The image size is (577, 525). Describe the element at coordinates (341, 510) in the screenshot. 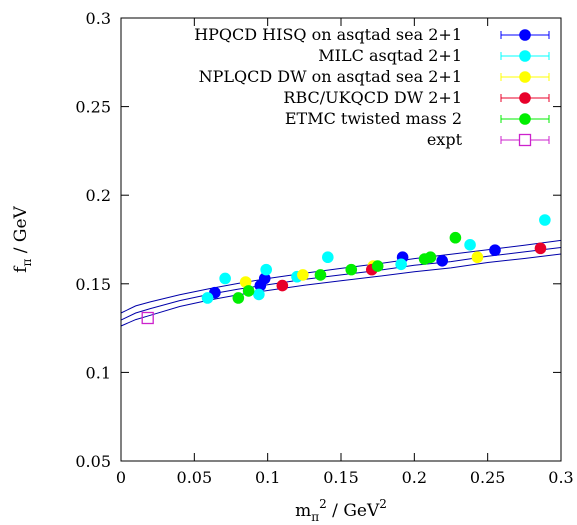

I see `x-axis-label: mπ2 / GeV2` at that location.